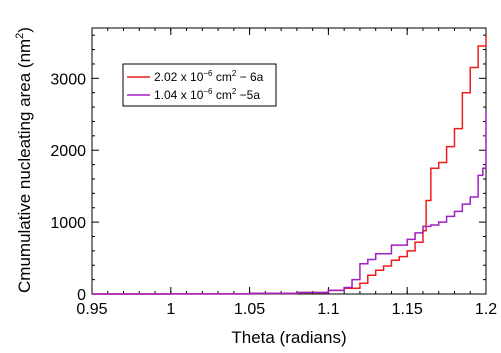 This screenshot has width=501, height=353. I want to click on y-axis-label: Cmumulative nucleating area (nm2), so click(24, 160).